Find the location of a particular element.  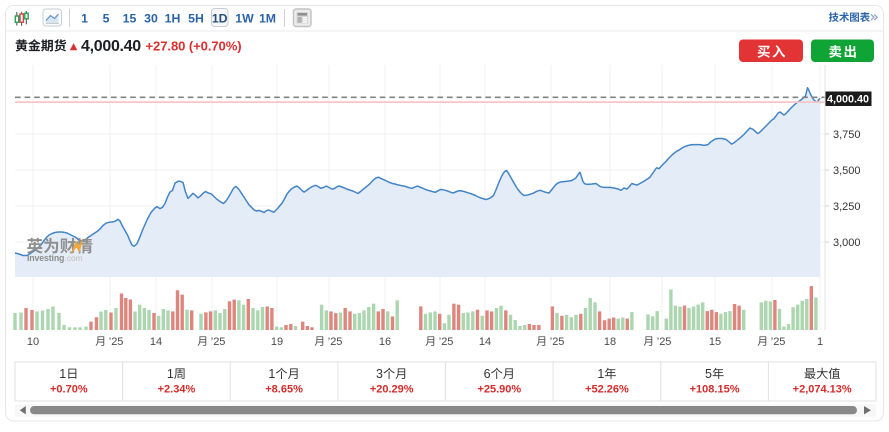

svg-text: +20.29% is located at coordinates (392, 390).